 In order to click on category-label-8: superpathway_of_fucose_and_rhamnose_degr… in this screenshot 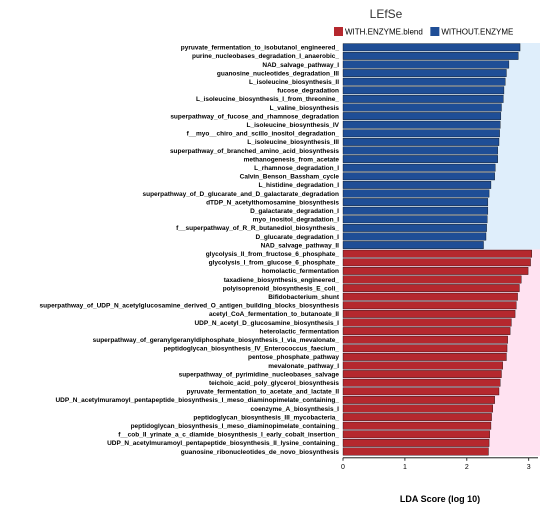, I will do `click(254, 116)`.